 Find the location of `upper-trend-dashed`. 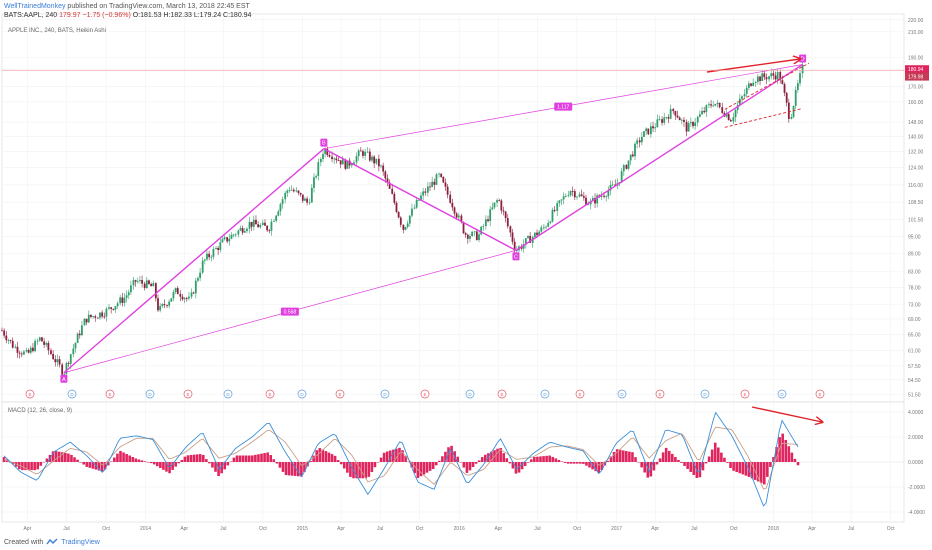

upper-trend-dashed is located at coordinates (767, 86).